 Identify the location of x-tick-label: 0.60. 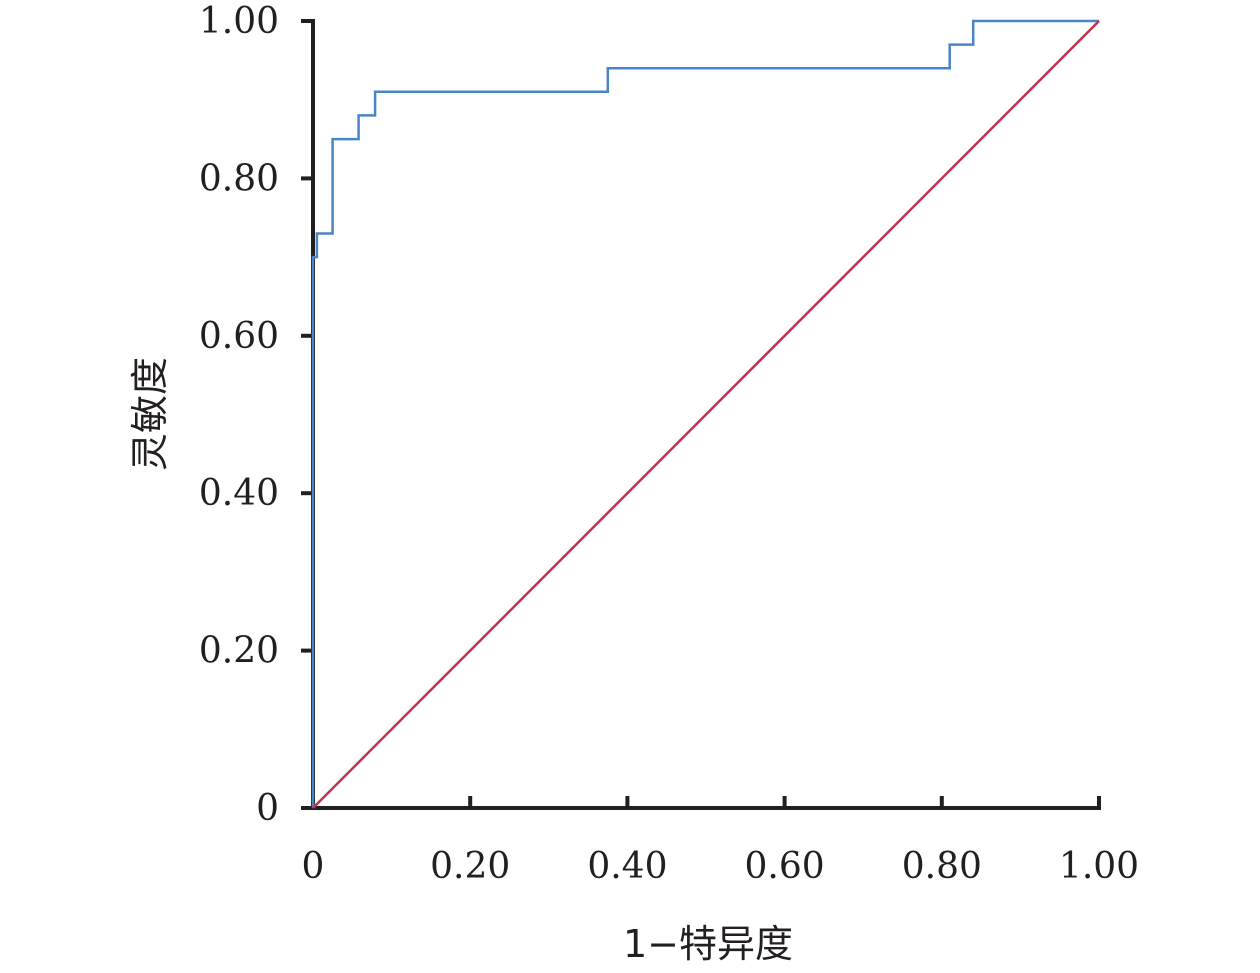
(785, 866).